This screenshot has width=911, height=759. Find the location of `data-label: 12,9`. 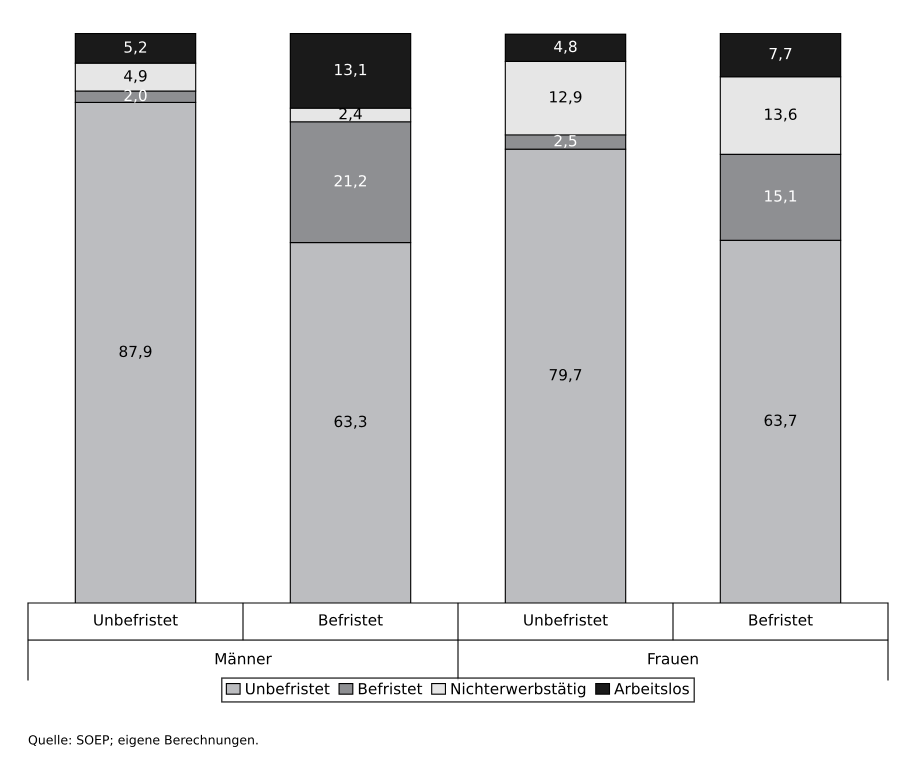

data-label: 12,9 is located at coordinates (566, 97).